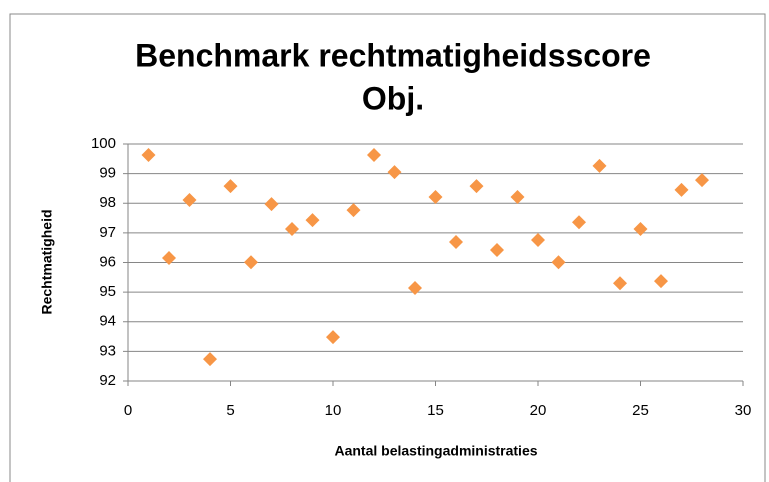  I want to click on y-tick-label: 94, so click(107, 321).